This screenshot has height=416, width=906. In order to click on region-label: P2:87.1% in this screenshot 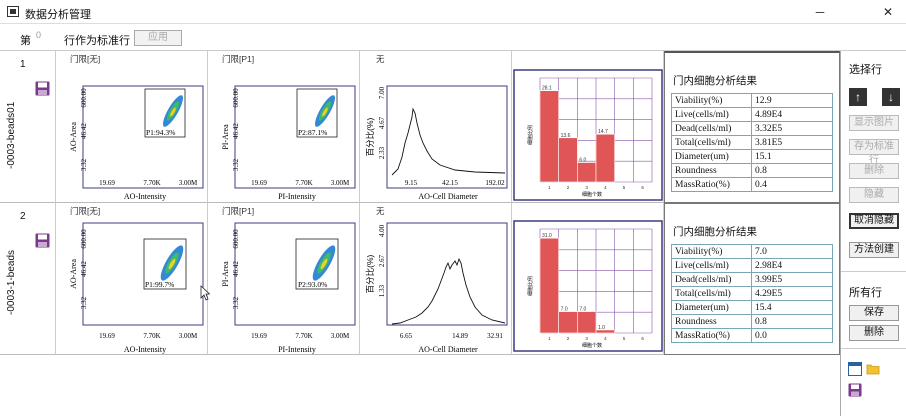, I will do `click(312, 132)`.